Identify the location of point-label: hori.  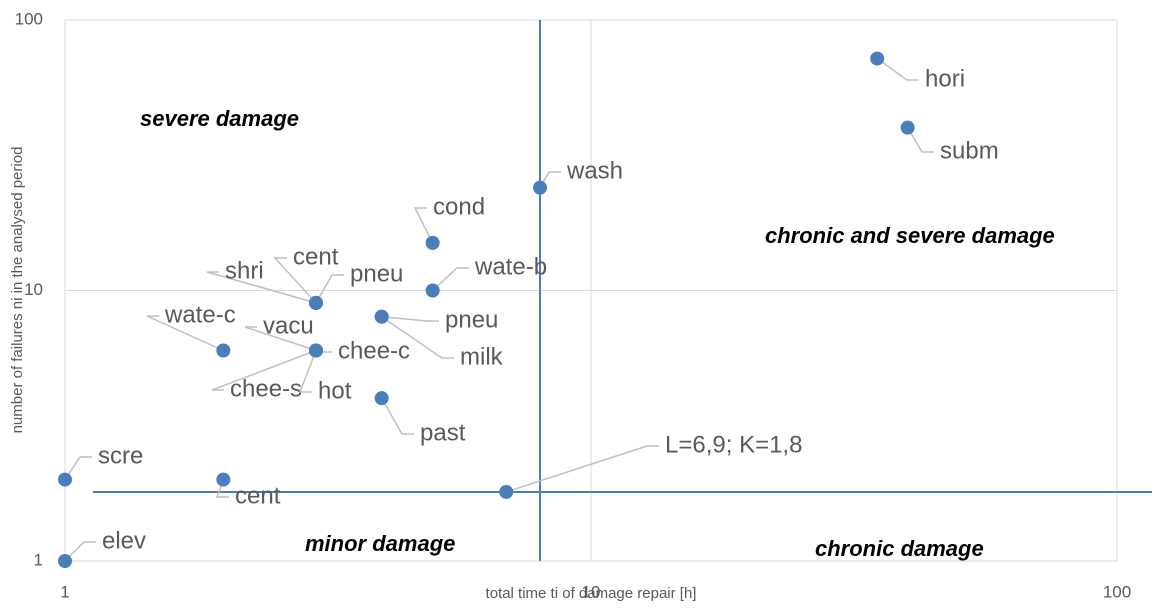
(945, 78).